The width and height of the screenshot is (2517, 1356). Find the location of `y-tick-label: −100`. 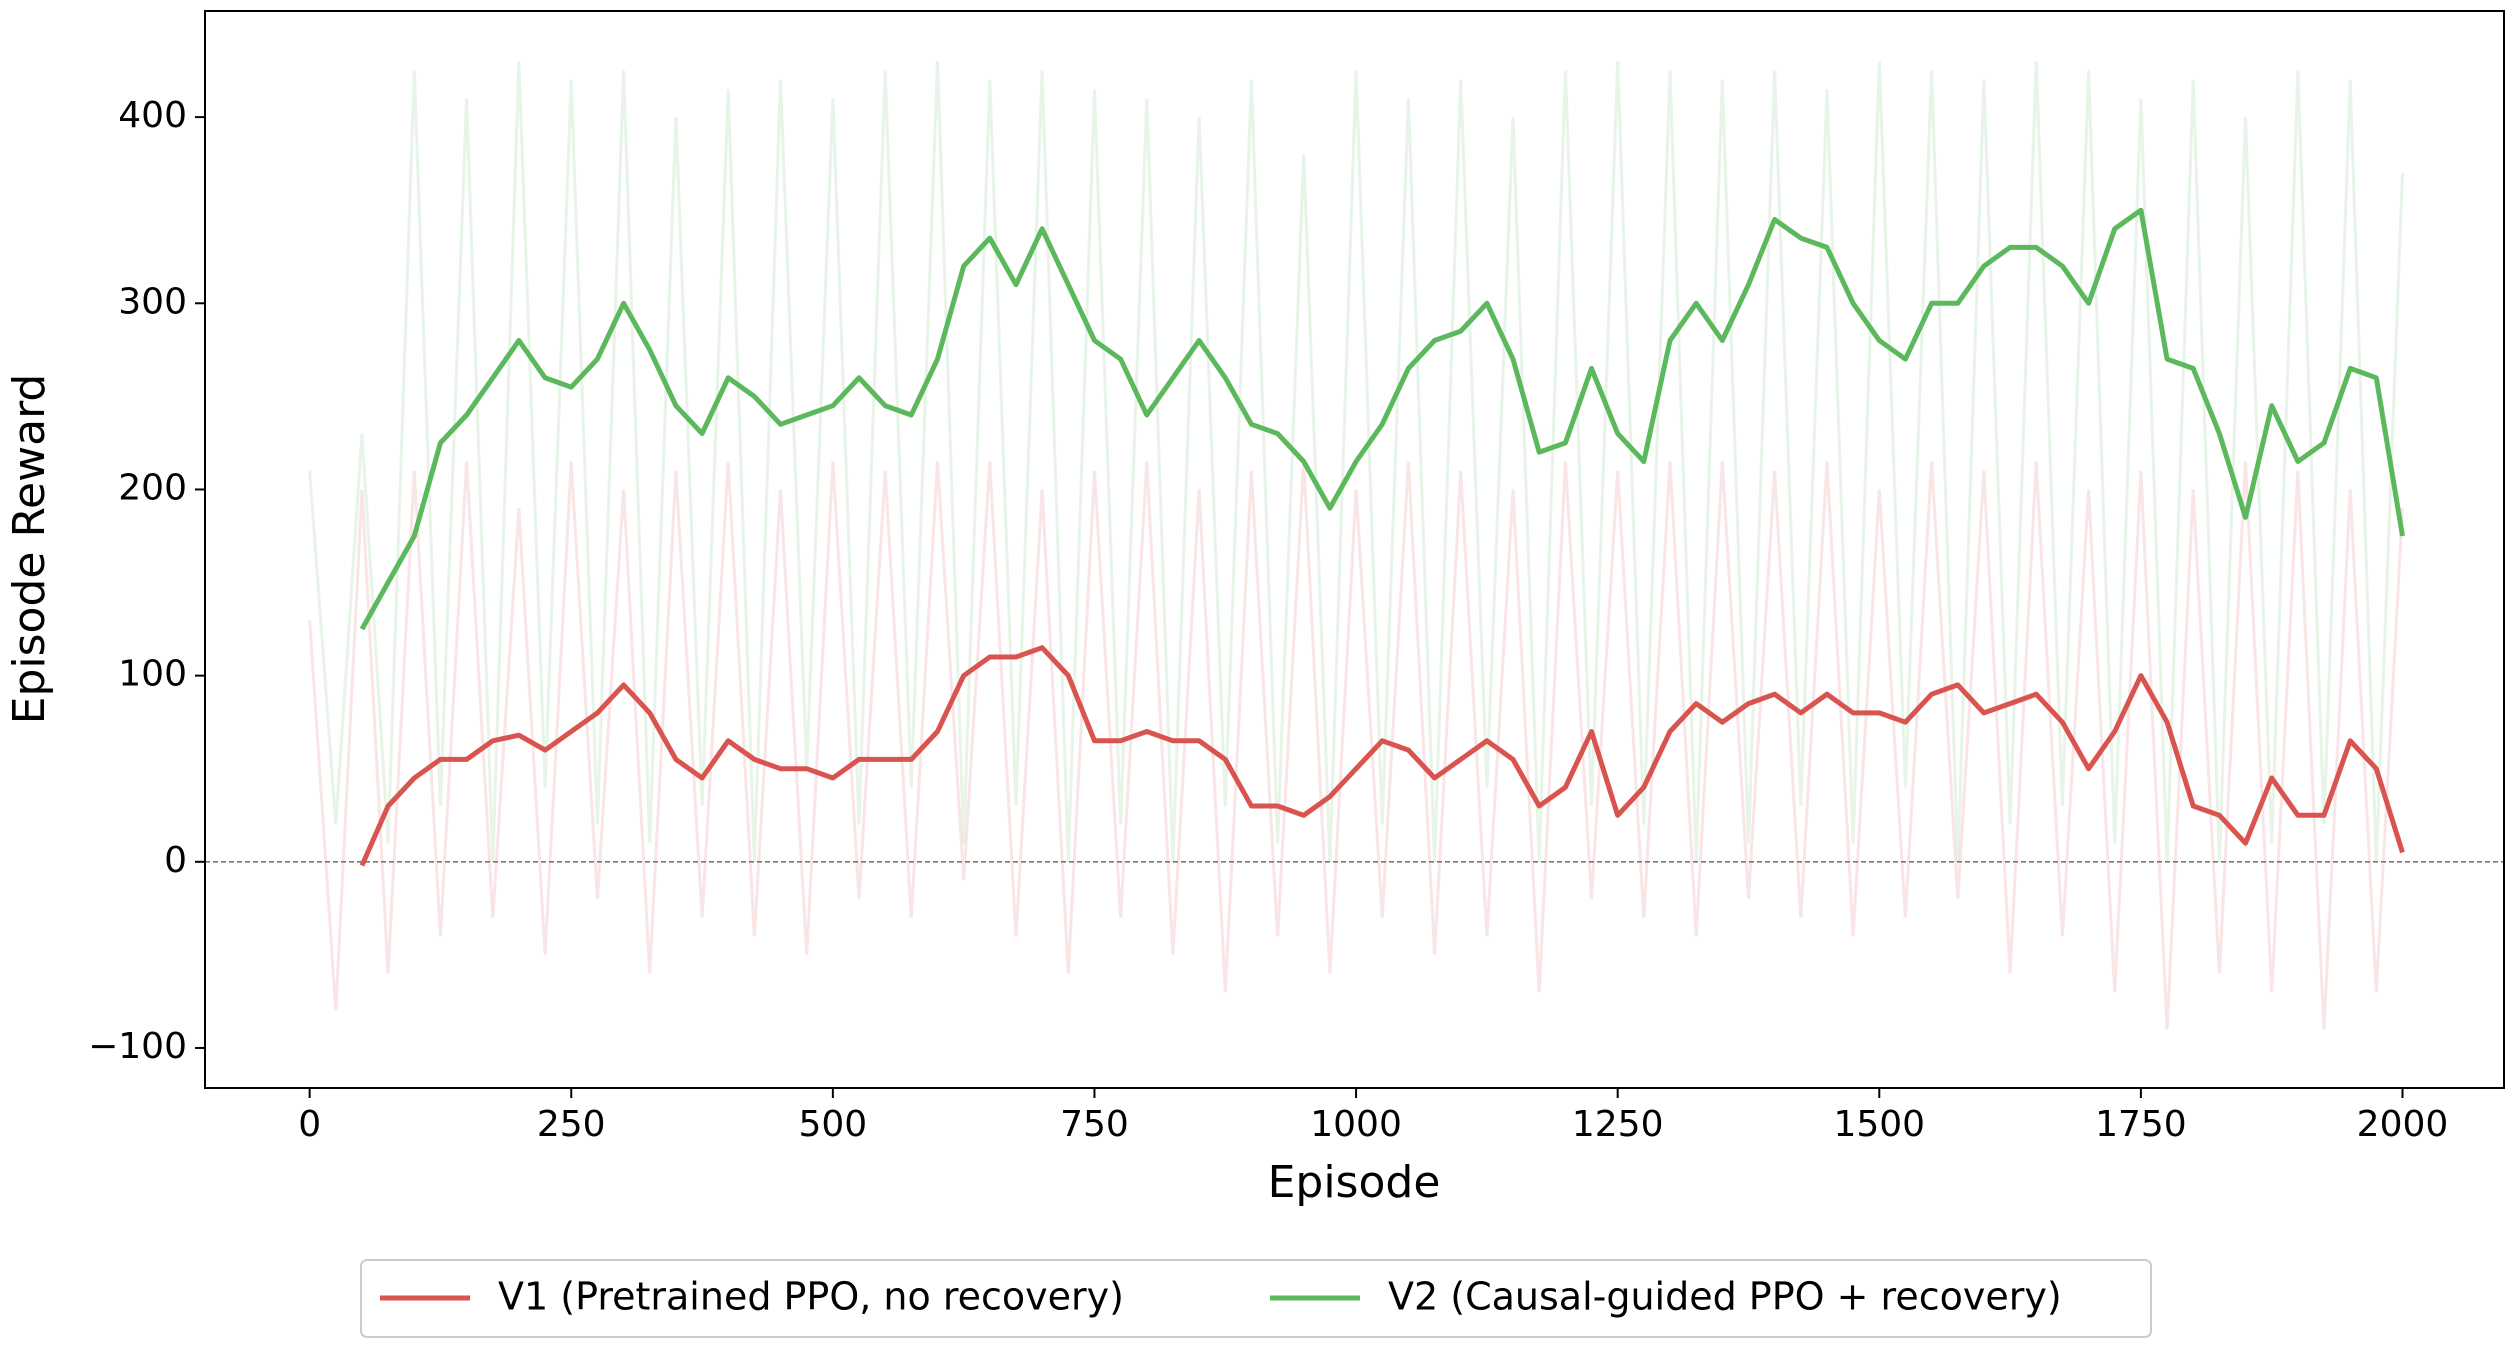

y-tick-label: −100 is located at coordinates (137, 1046).